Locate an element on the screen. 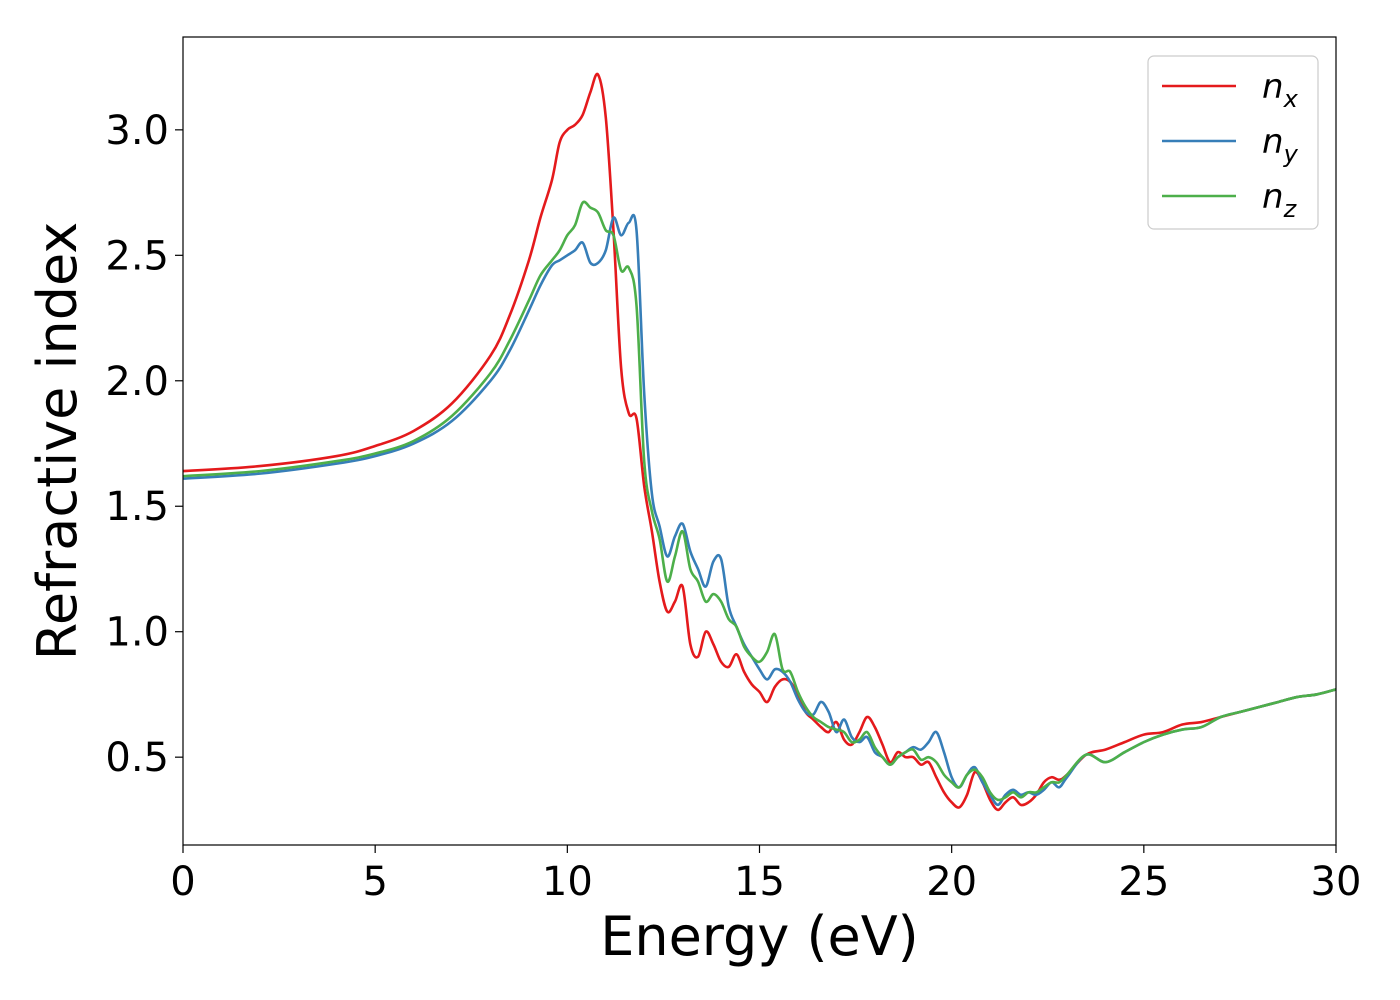 Image resolution: width=1400 pixels, height=1000 pixels. y-tick-label: 0.5 is located at coordinates (137, 758).